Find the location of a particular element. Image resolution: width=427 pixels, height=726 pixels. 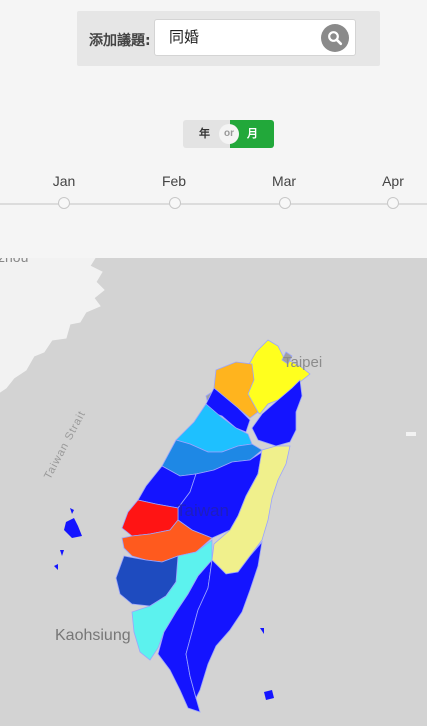

penghu-islands is located at coordinates (73, 528).